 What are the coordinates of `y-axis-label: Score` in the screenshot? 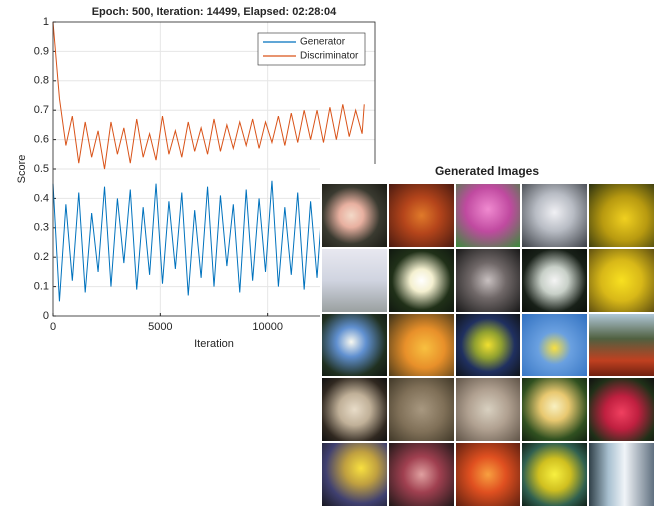 It's located at (22, 169).